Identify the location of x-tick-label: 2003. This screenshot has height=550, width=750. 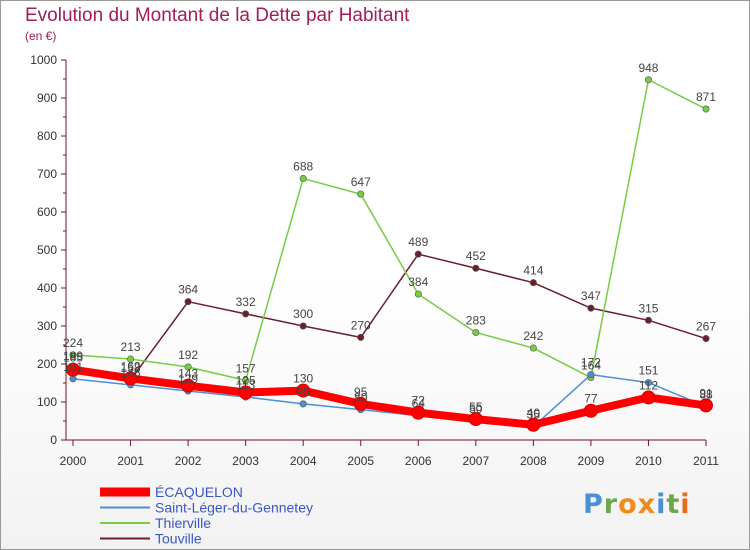
(245, 461).